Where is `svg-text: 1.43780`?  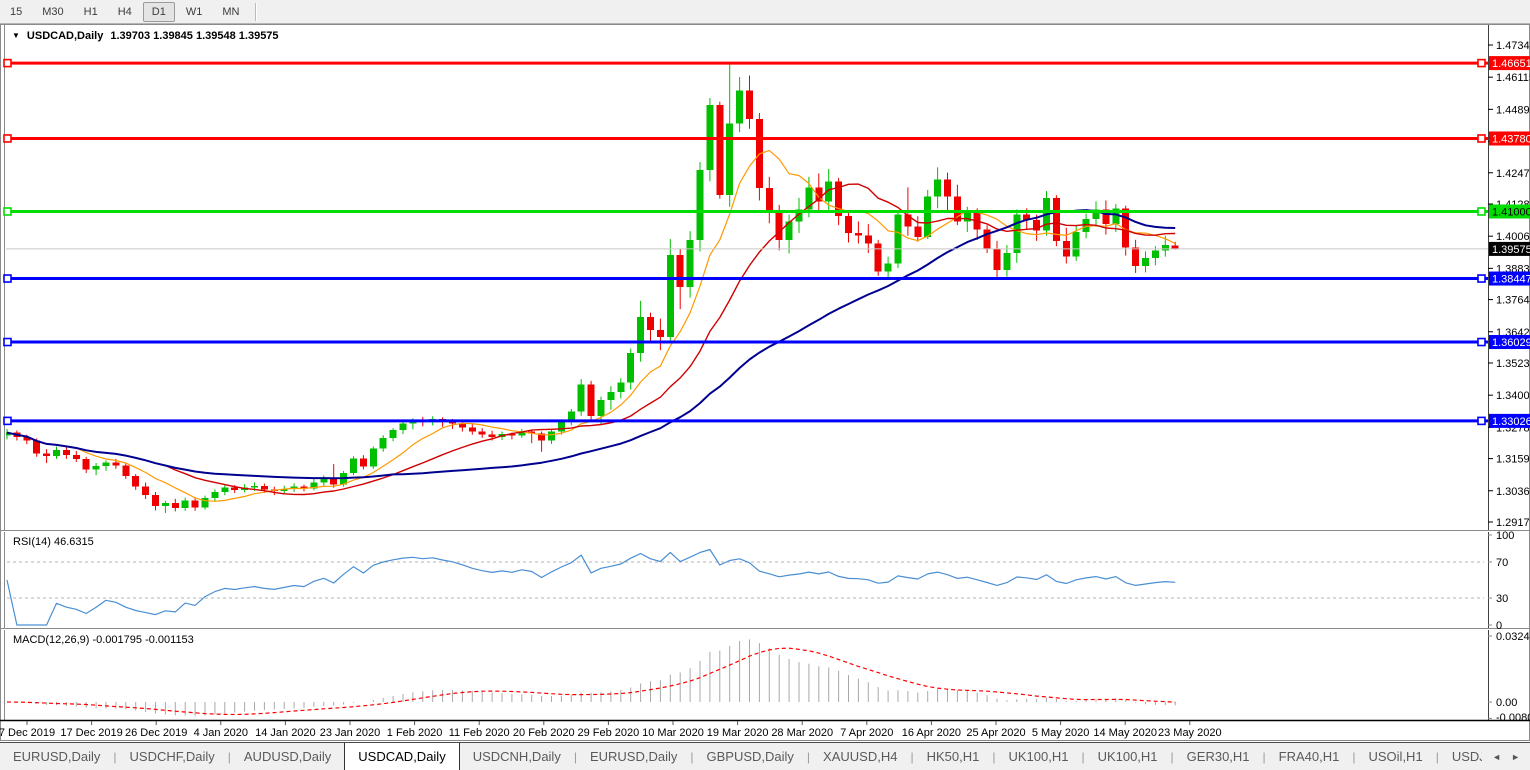 svg-text: 1.43780 is located at coordinates (1511, 139).